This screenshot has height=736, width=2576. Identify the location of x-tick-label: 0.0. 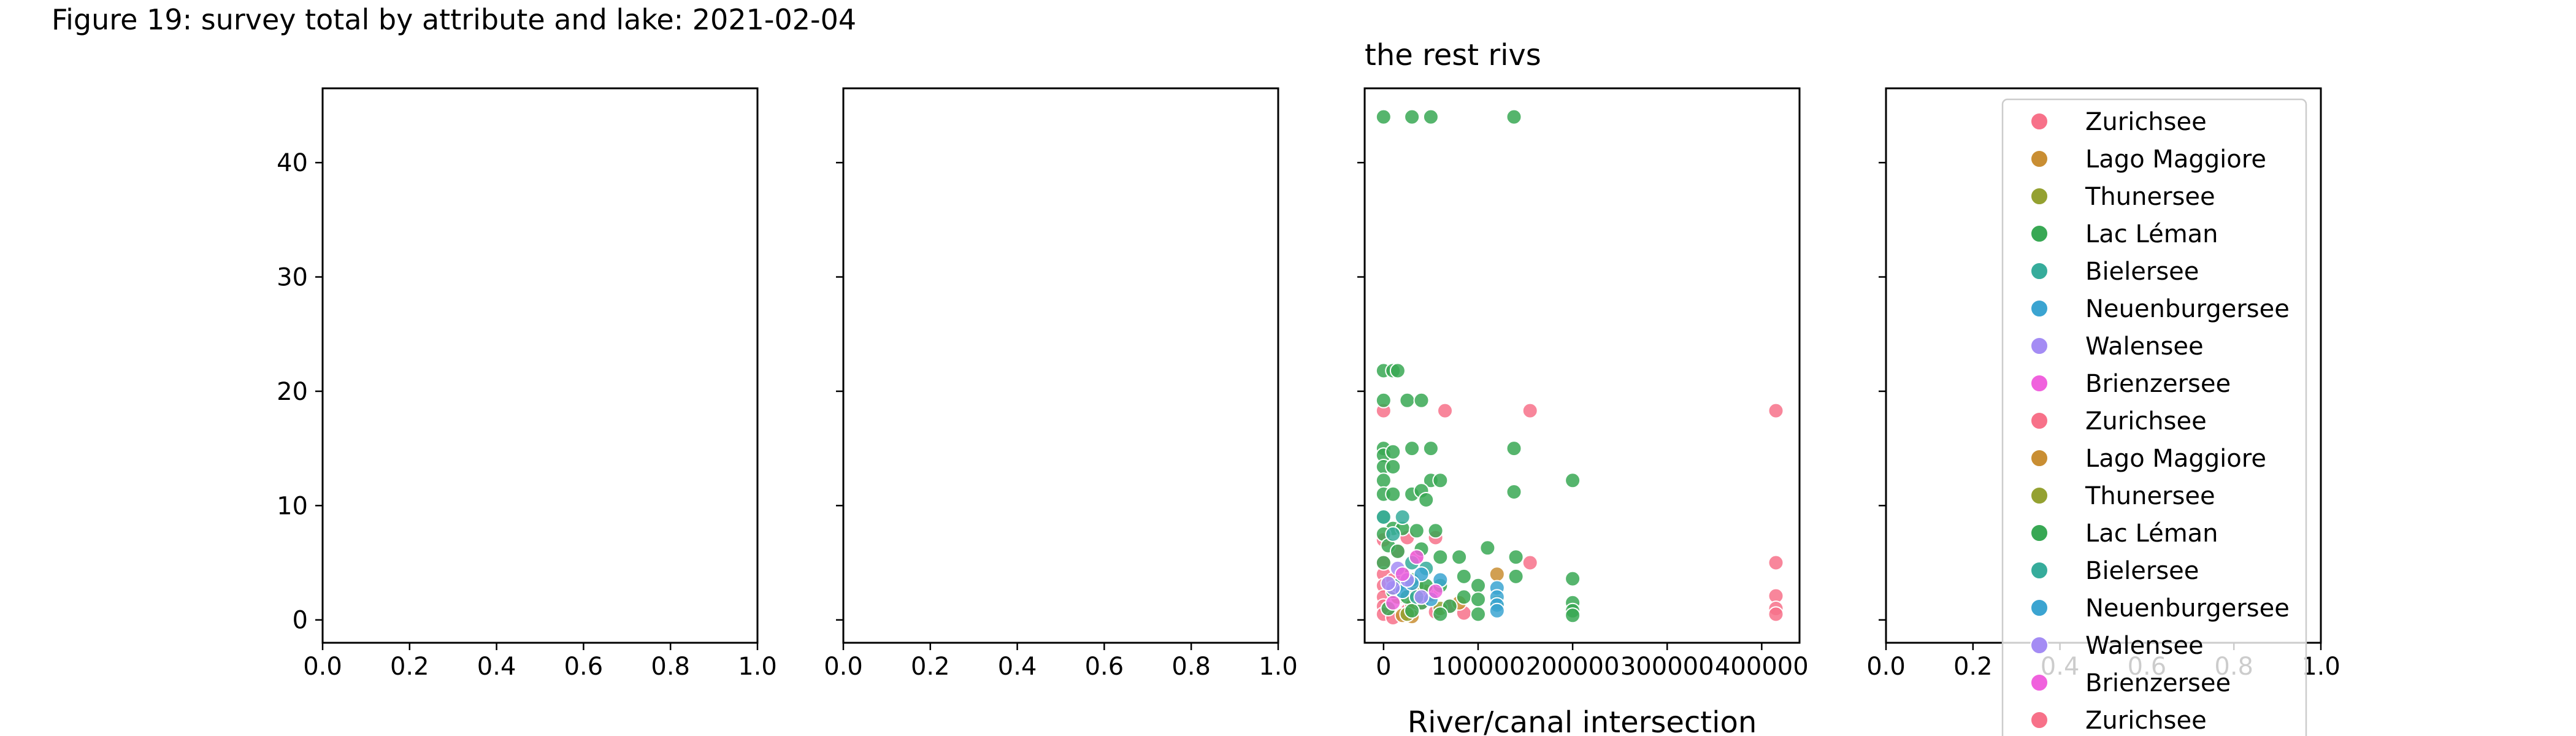
(1886, 667).